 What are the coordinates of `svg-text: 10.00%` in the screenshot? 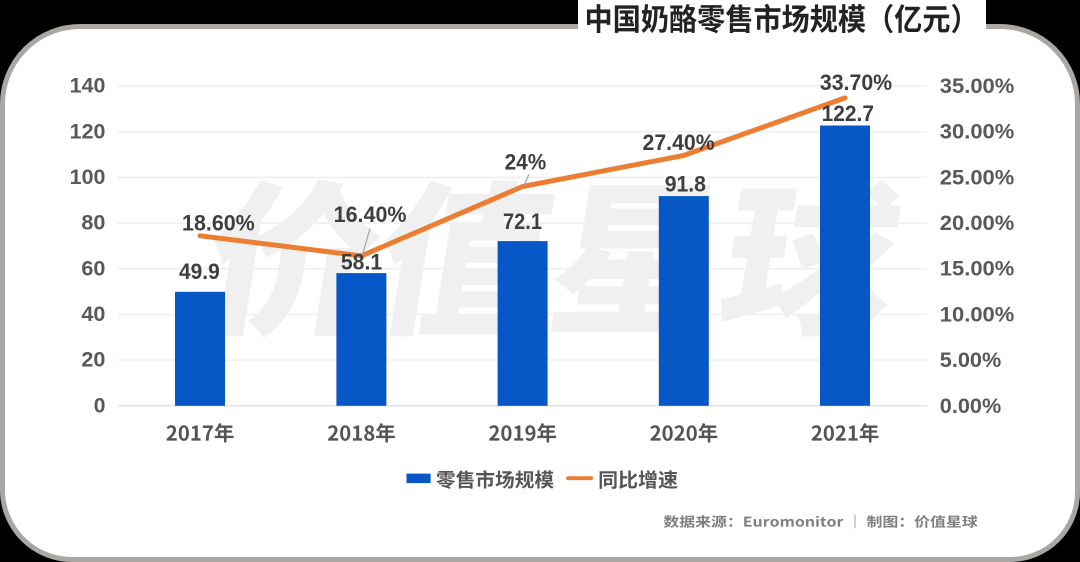 It's located at (977, 314).